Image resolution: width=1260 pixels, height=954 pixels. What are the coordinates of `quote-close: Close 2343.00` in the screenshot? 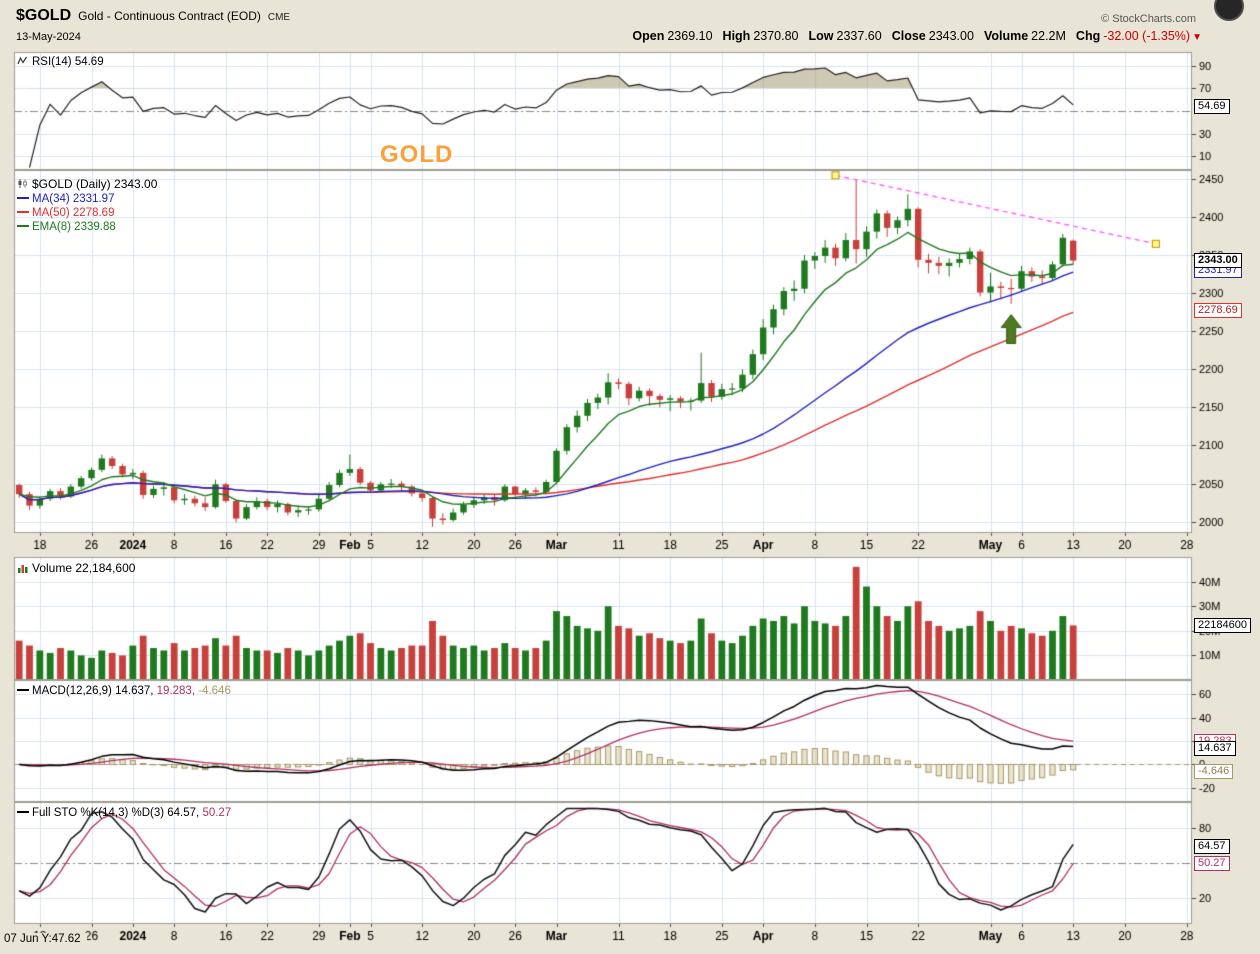 It's located at (932, 36).